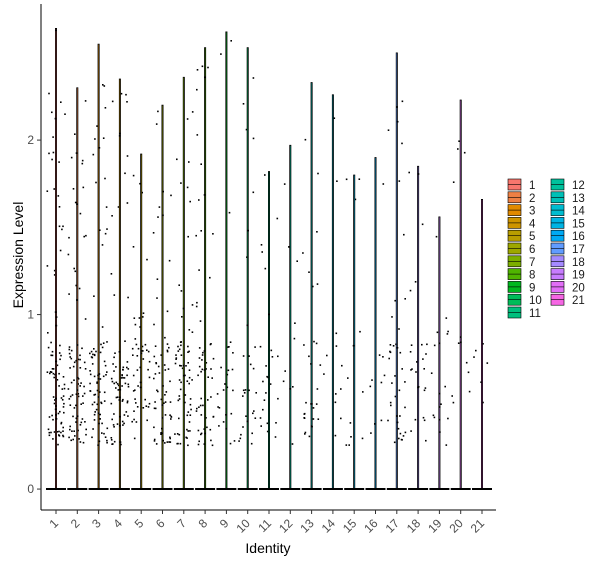 This screenshot has height=568, width=600. What do you see at coordinates (30, 140) in the screenshot?
I see `y-tick-label: 2` at bounding box center [30, 140].